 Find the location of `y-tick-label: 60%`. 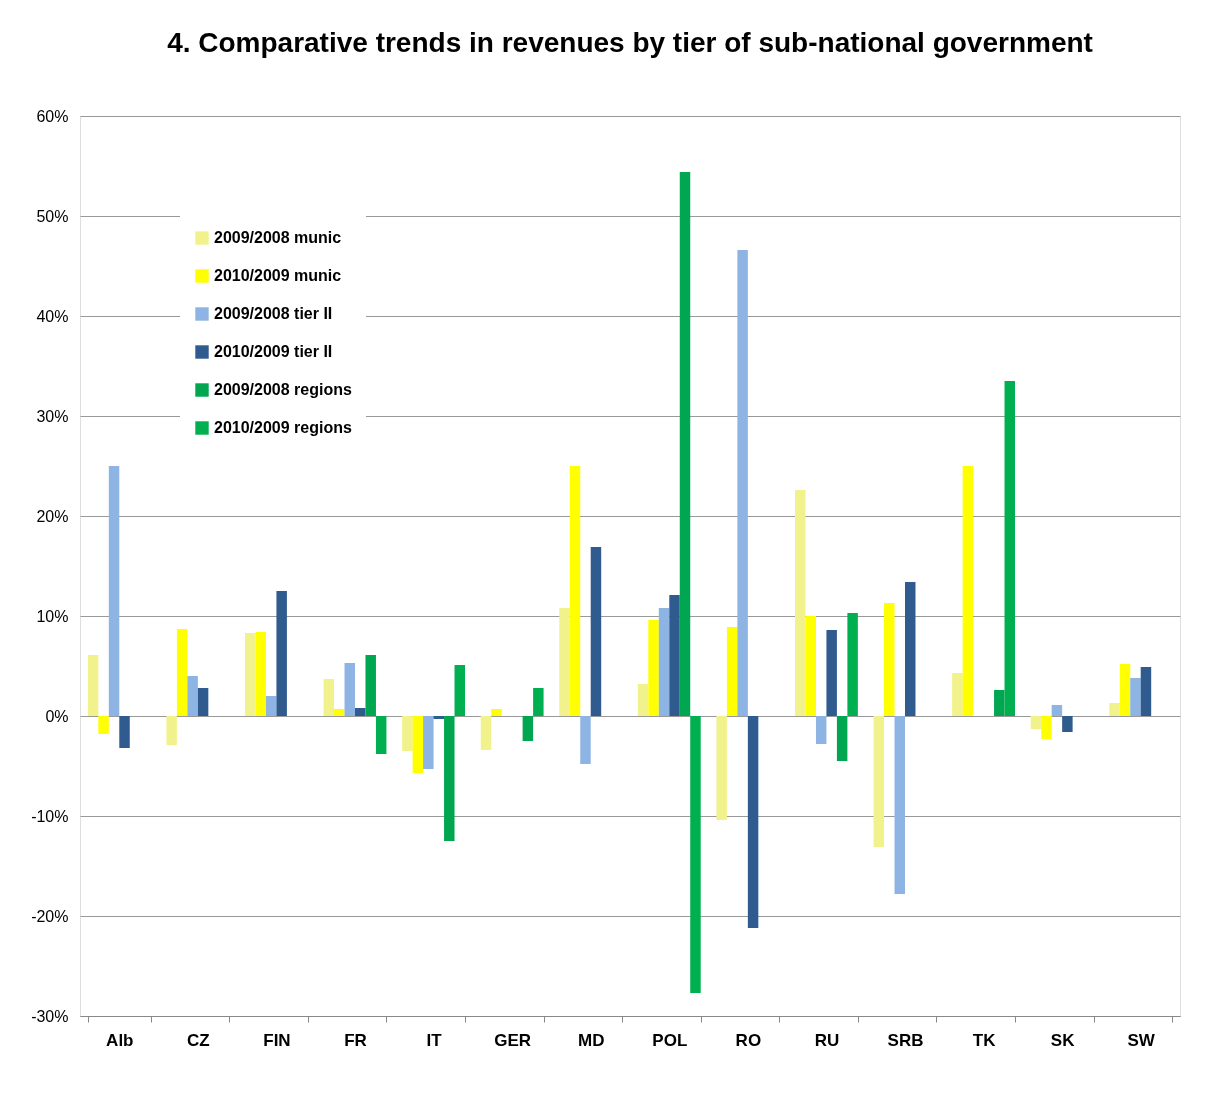

y-tick-label: 60% is located at coordinates (52, 116).